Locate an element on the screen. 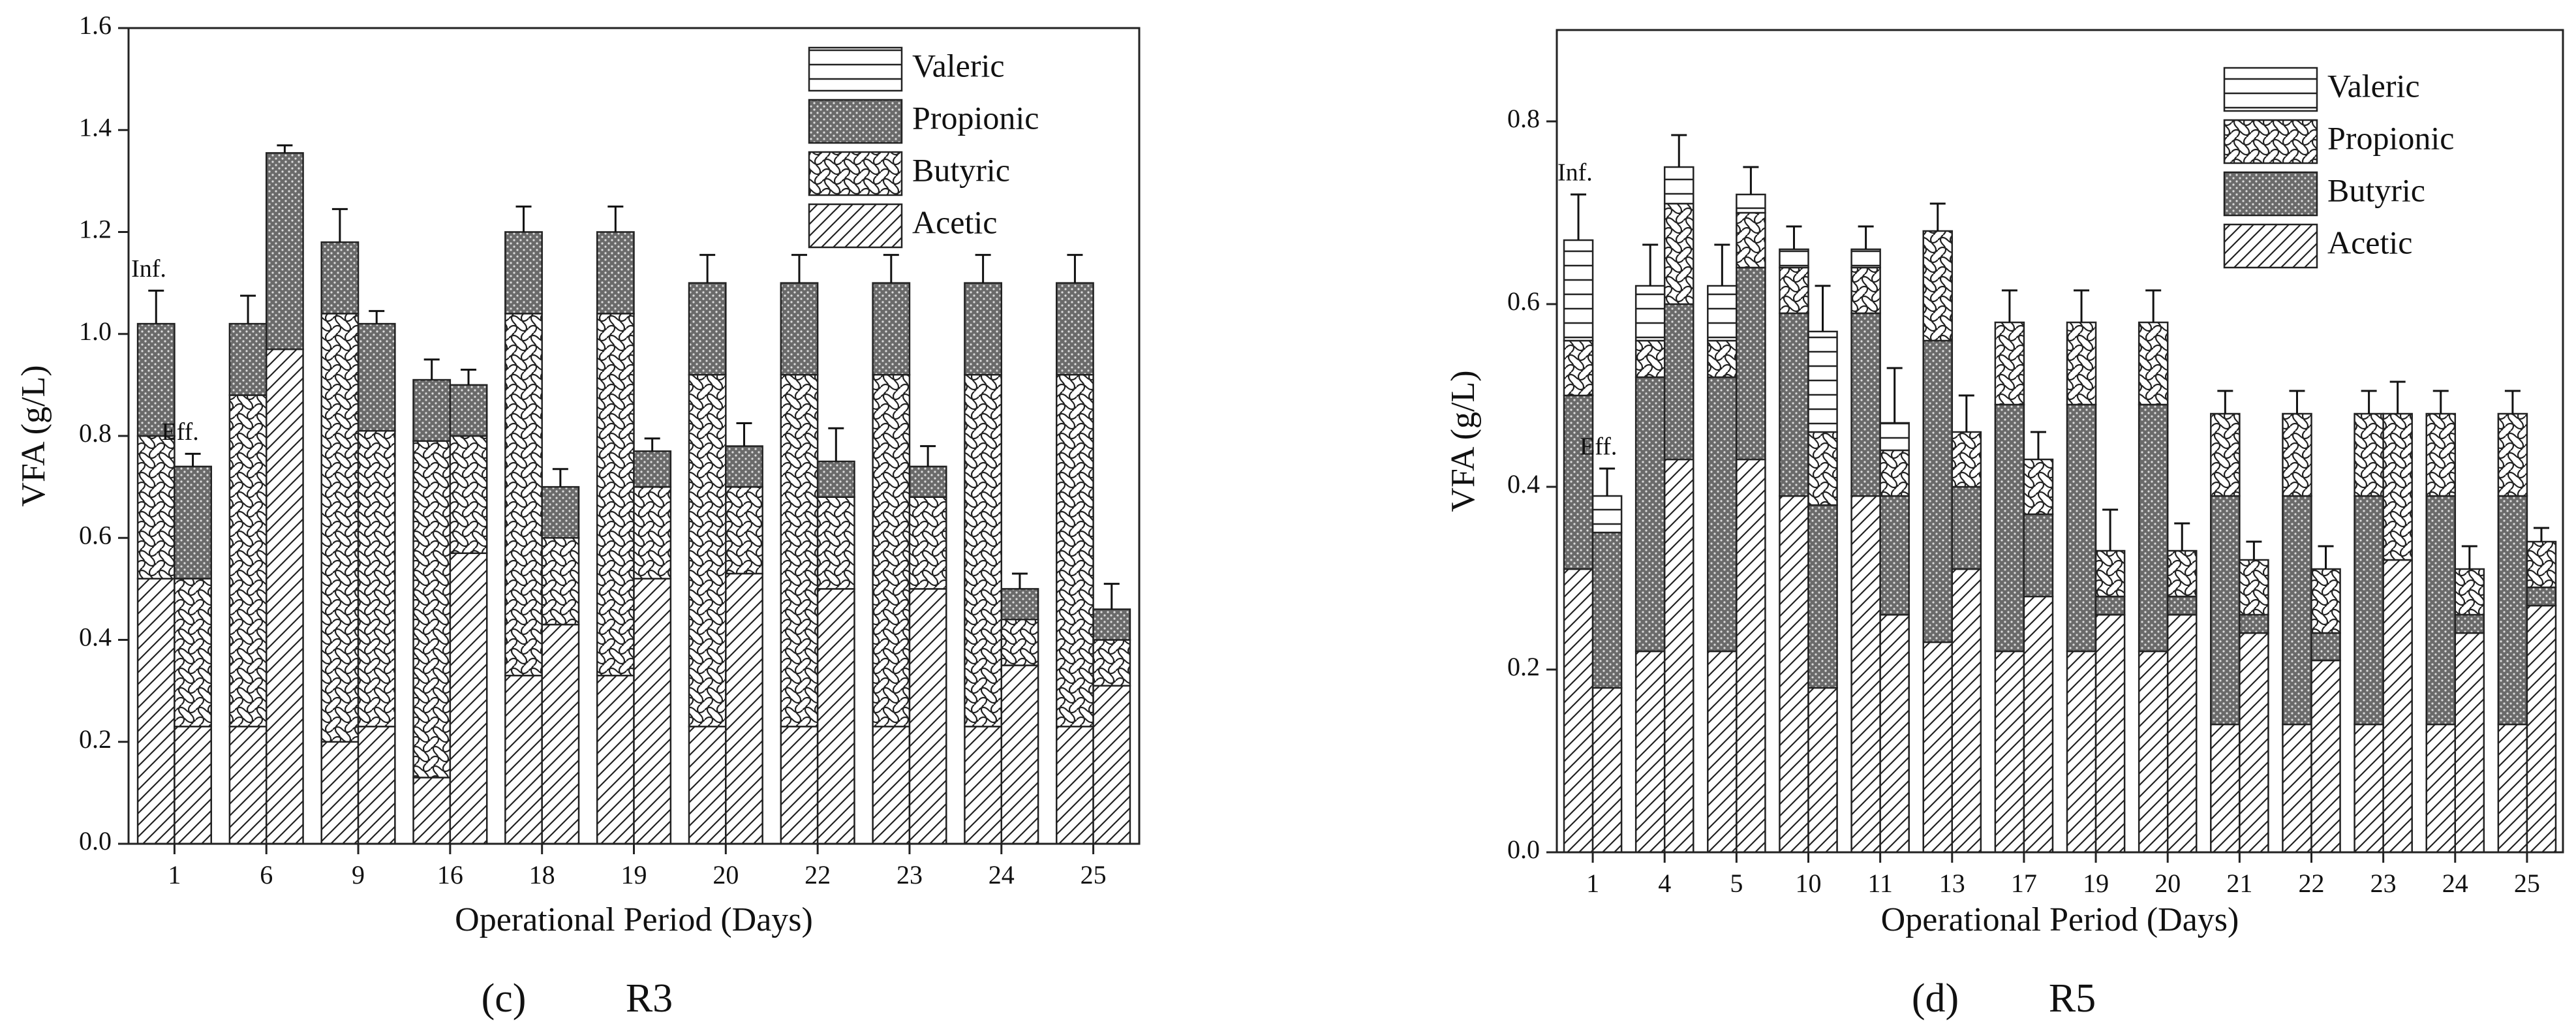 Image resolution: width=2576 pixels, height=1035 pixels. legend-label: Valeric is located at coordinates (2373, 85).